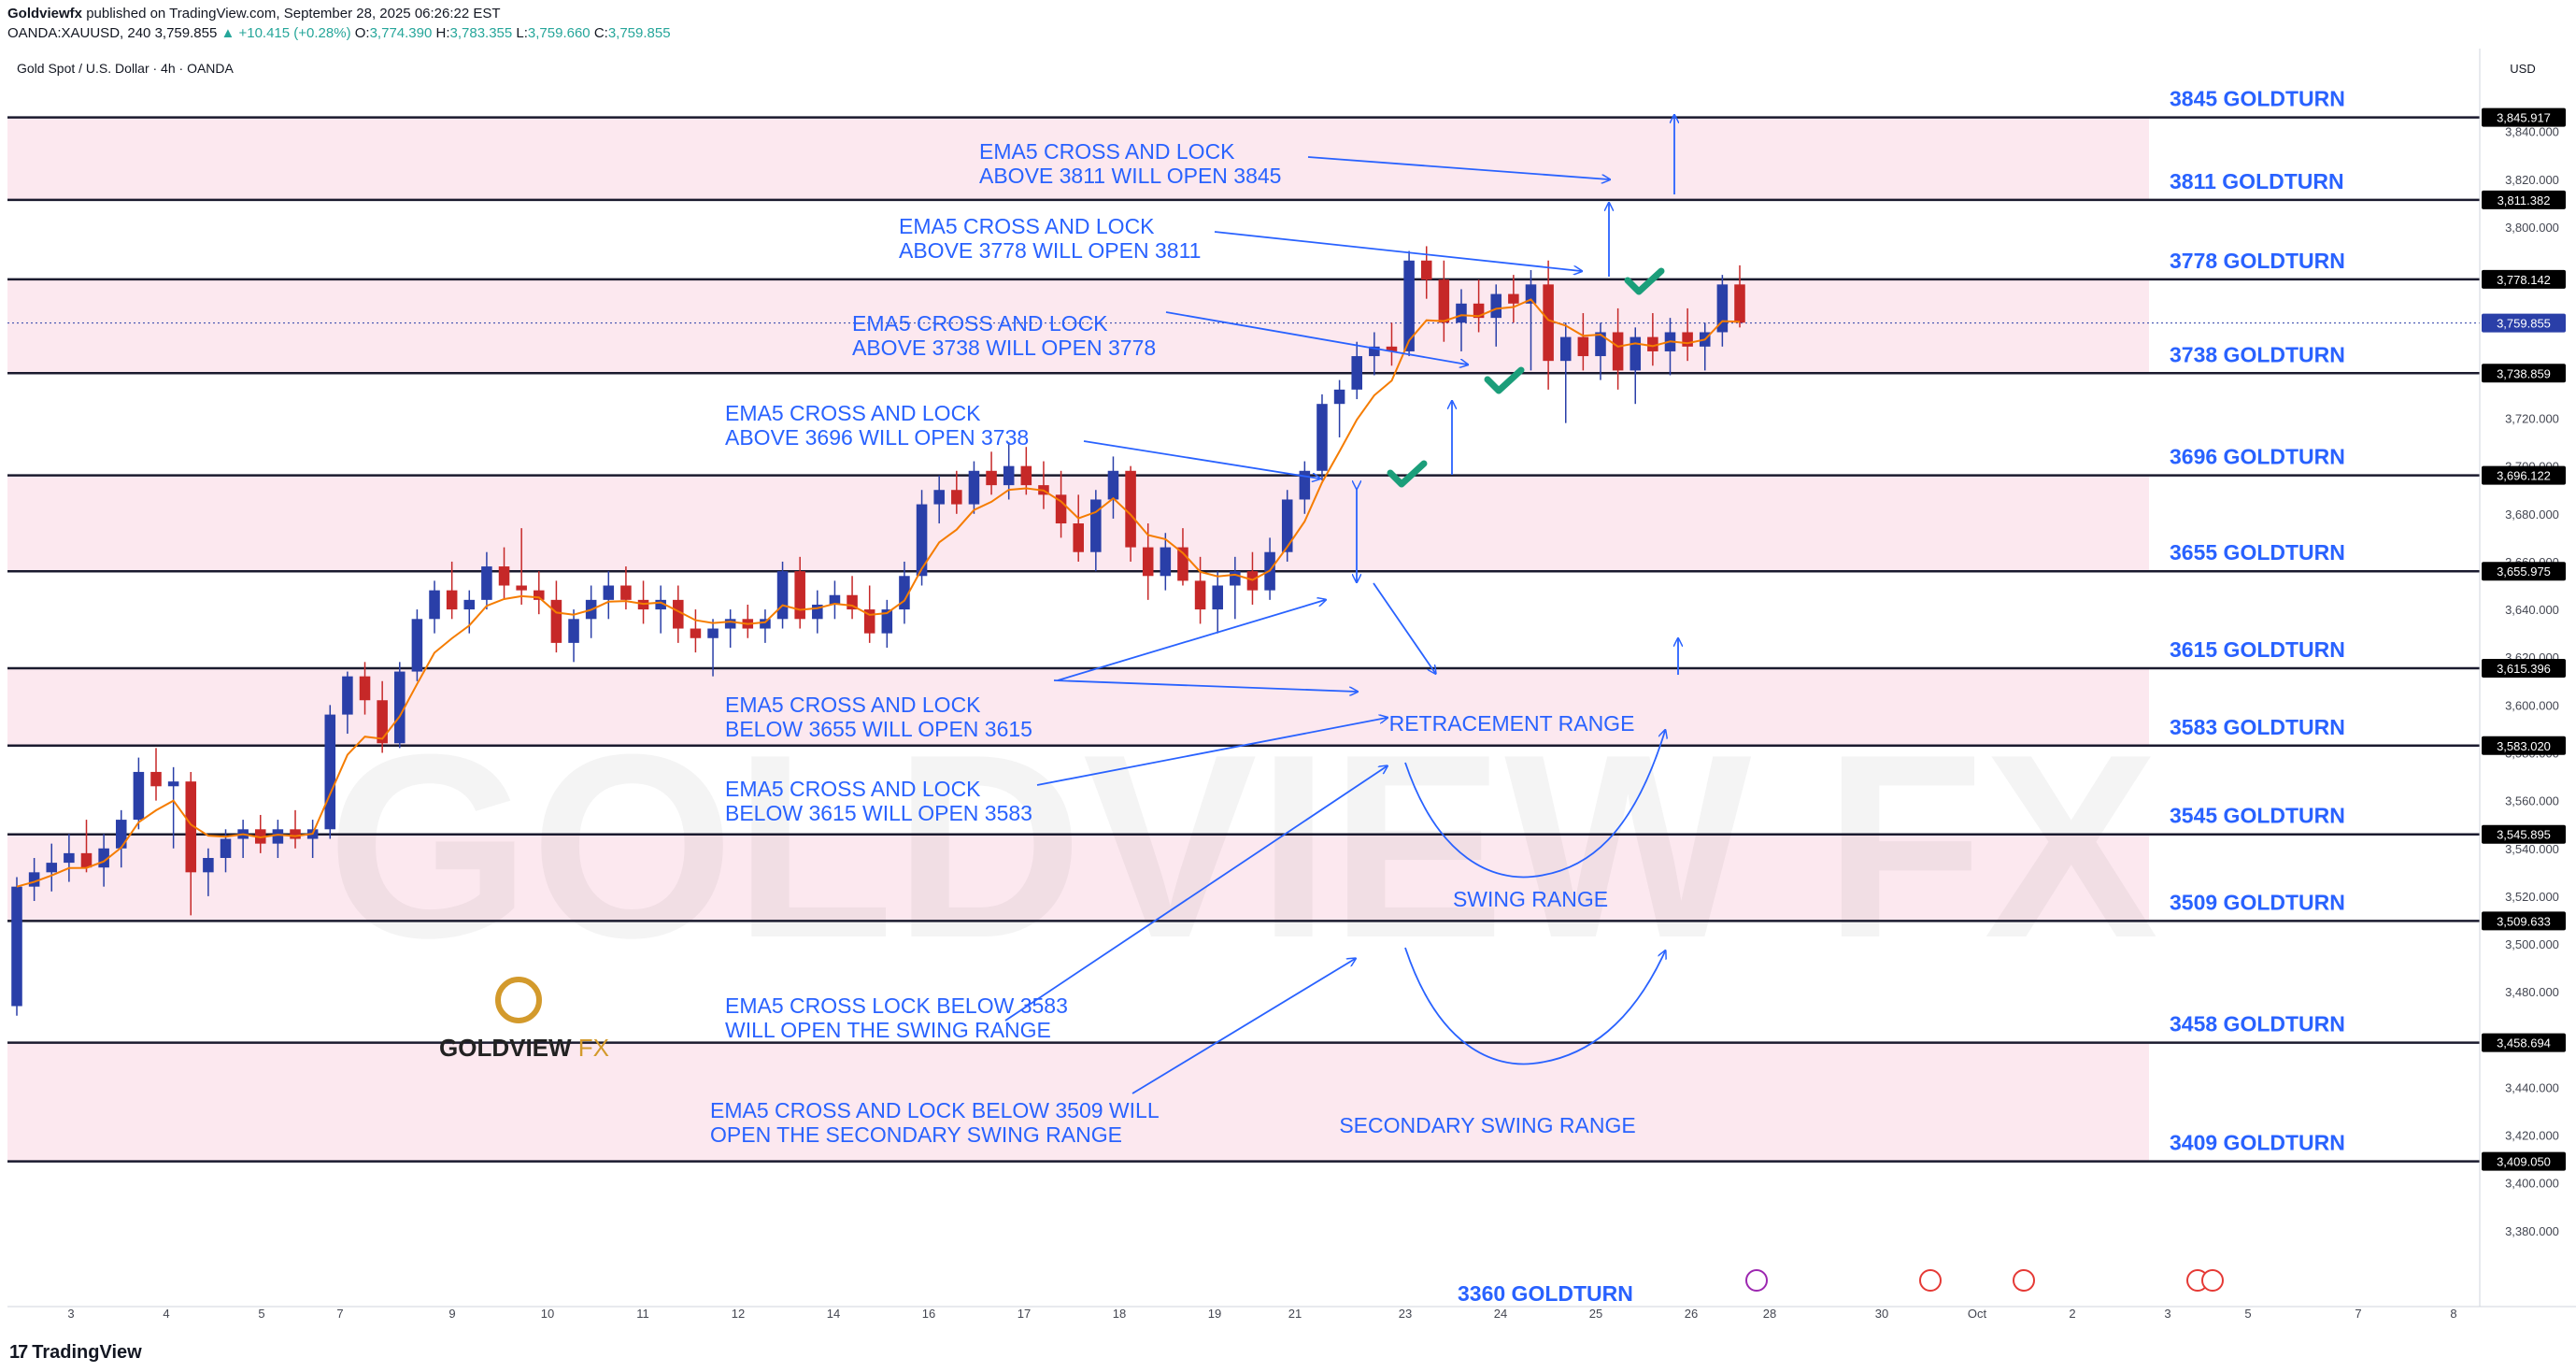 The height and width of the screenshot is (1372, 2576). What do you see at coordinates (1545, 1293) in the screenshot?
I see `partial-goldturn-label: 3360 GOLDTURN` at bounding box center [1545, 1293].